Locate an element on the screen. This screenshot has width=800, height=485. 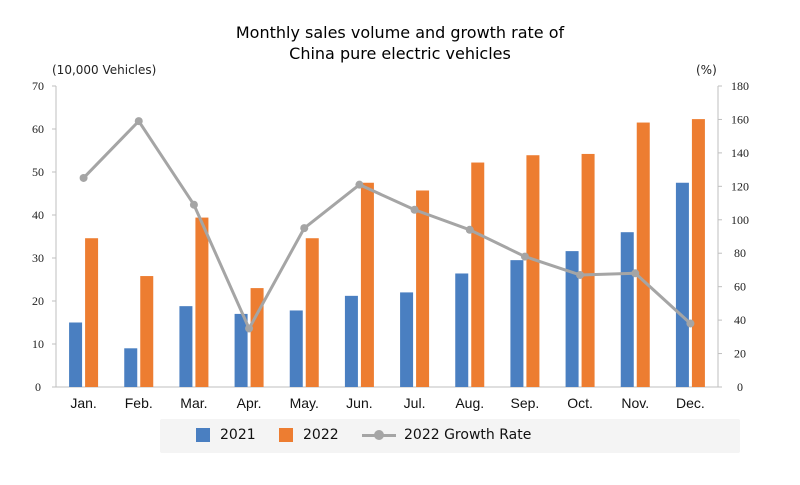
legend-label-growth-rate: 2022 Growth Rate is located at coordinates (468, 435).